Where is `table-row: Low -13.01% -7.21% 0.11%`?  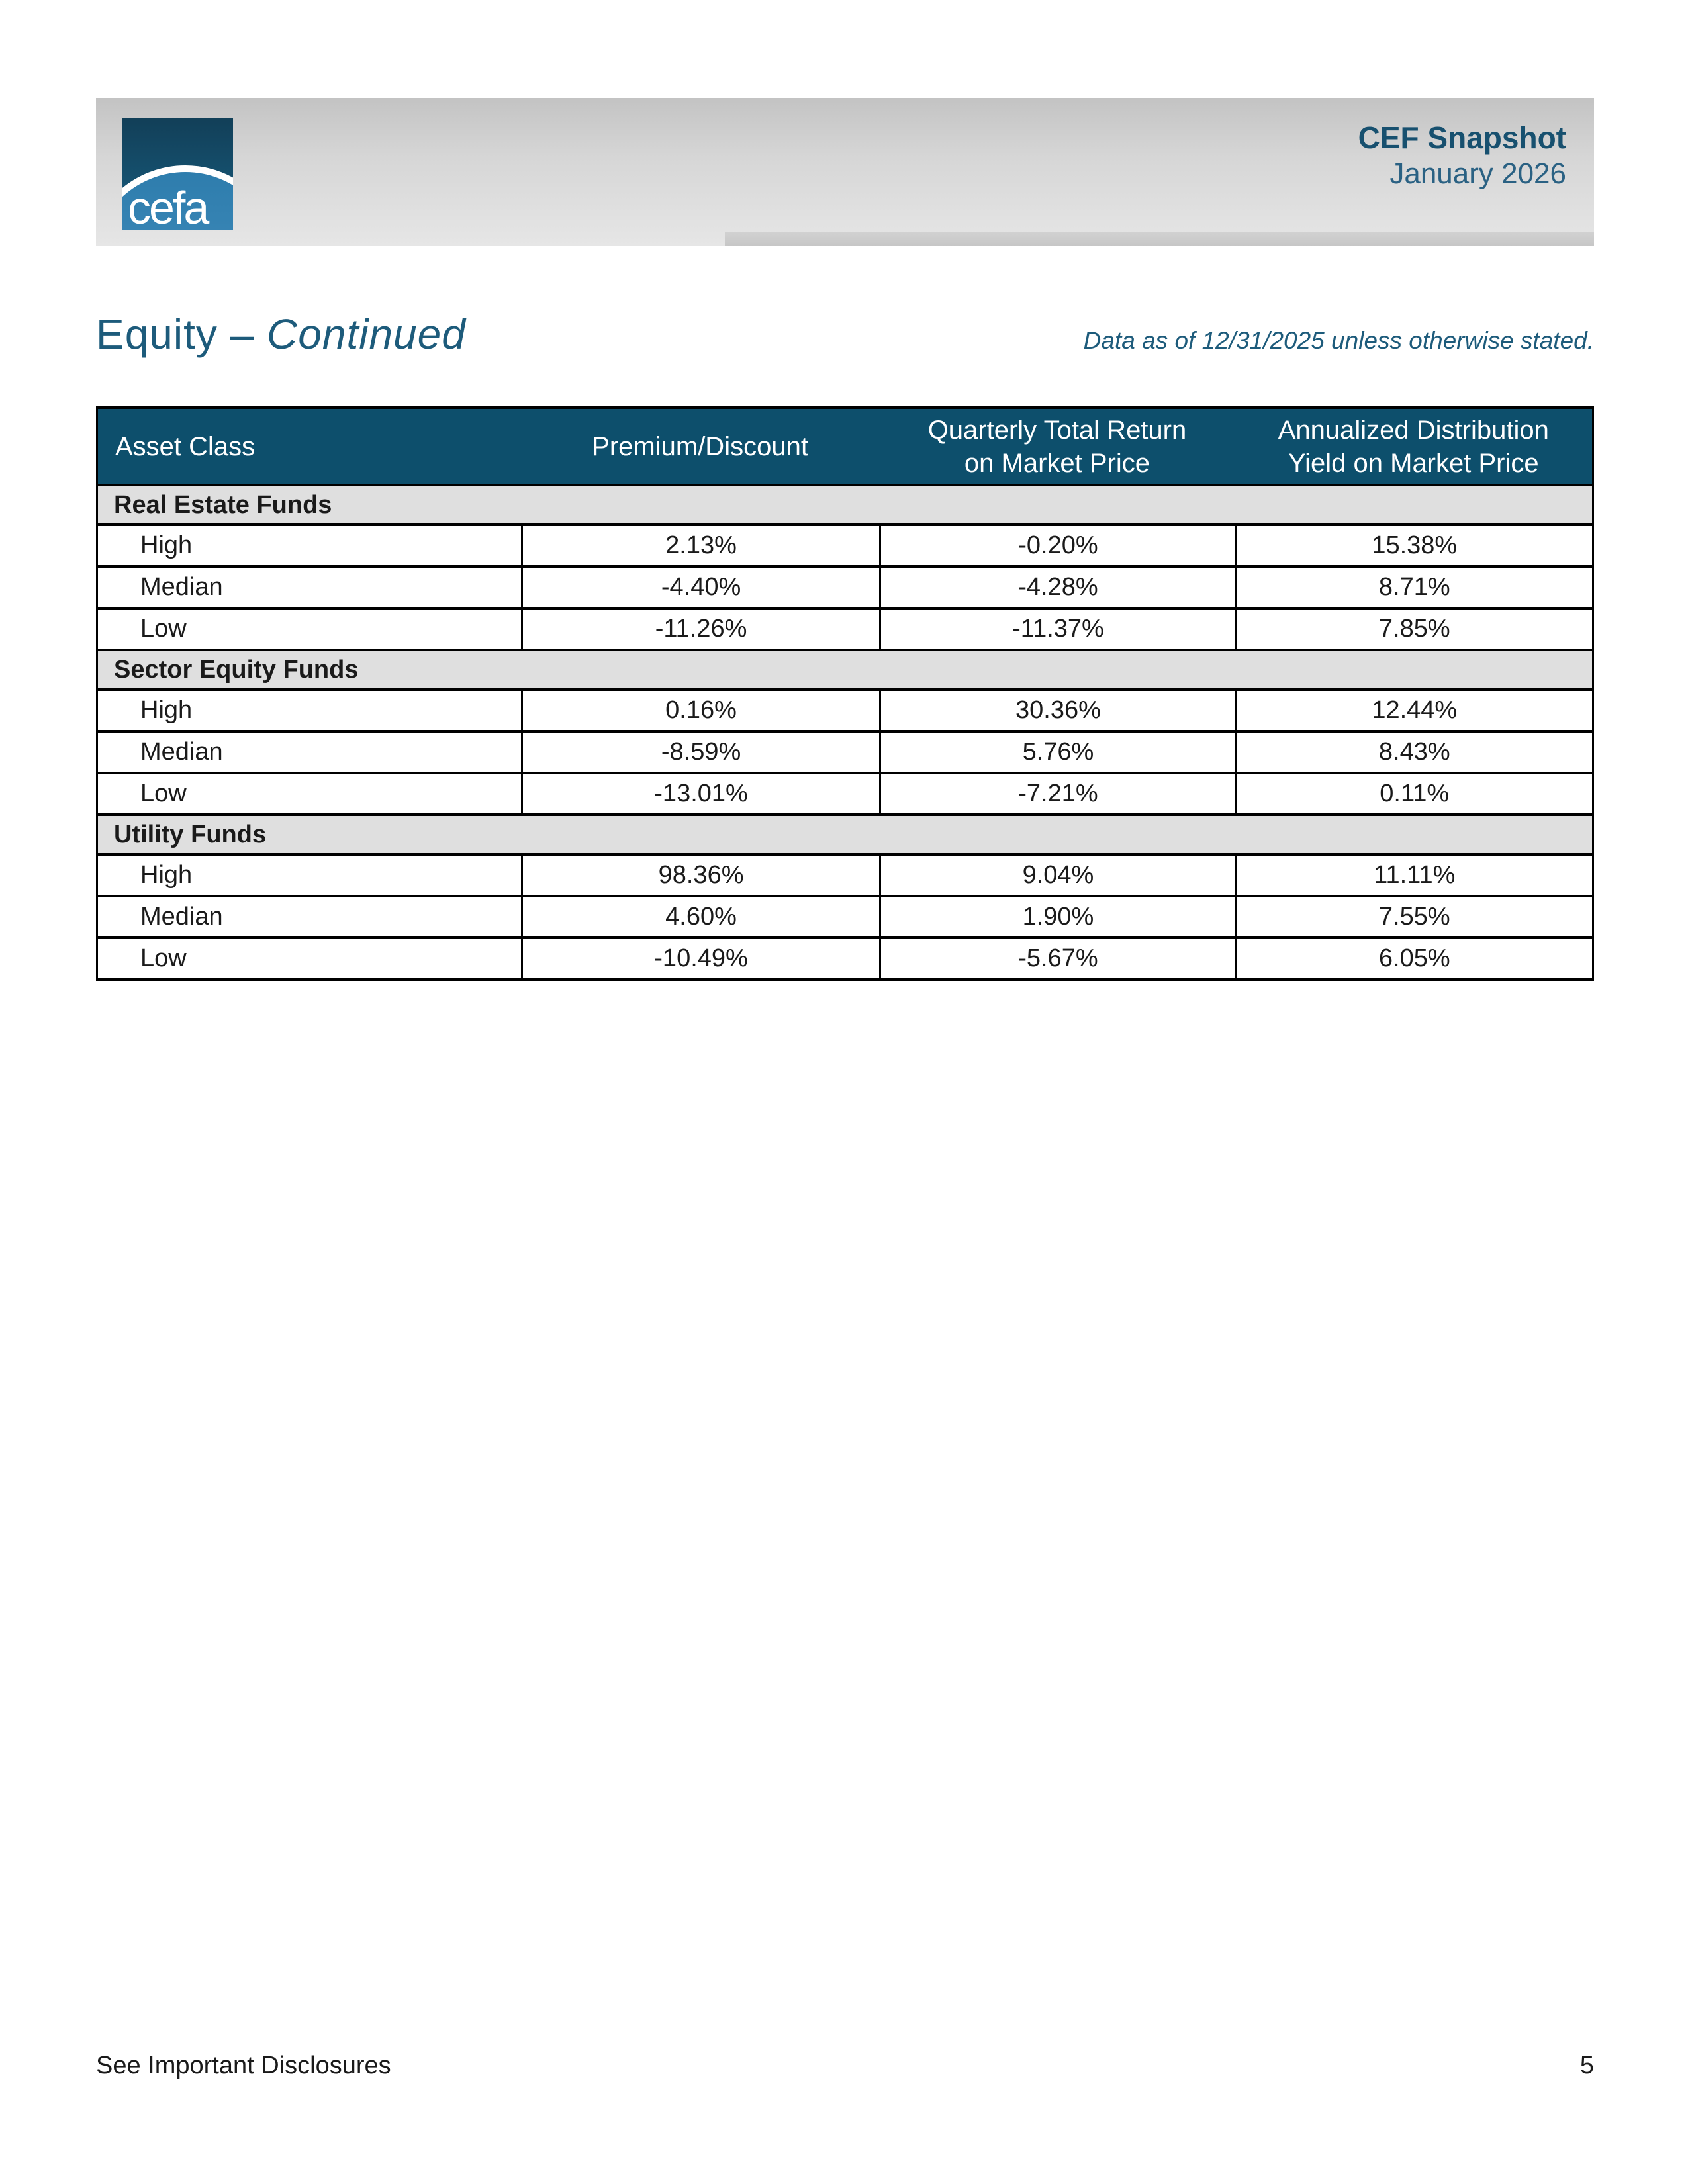 table-row: Low -13.01% -7.21% 0.11% is located at coordinates (845, 792).